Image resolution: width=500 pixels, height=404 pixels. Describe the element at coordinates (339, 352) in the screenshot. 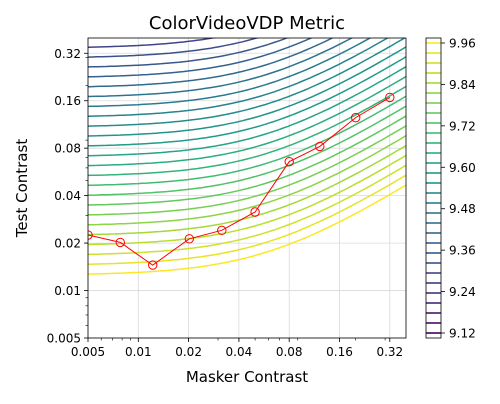

I see `x-tick-label: 0.16` at that location.